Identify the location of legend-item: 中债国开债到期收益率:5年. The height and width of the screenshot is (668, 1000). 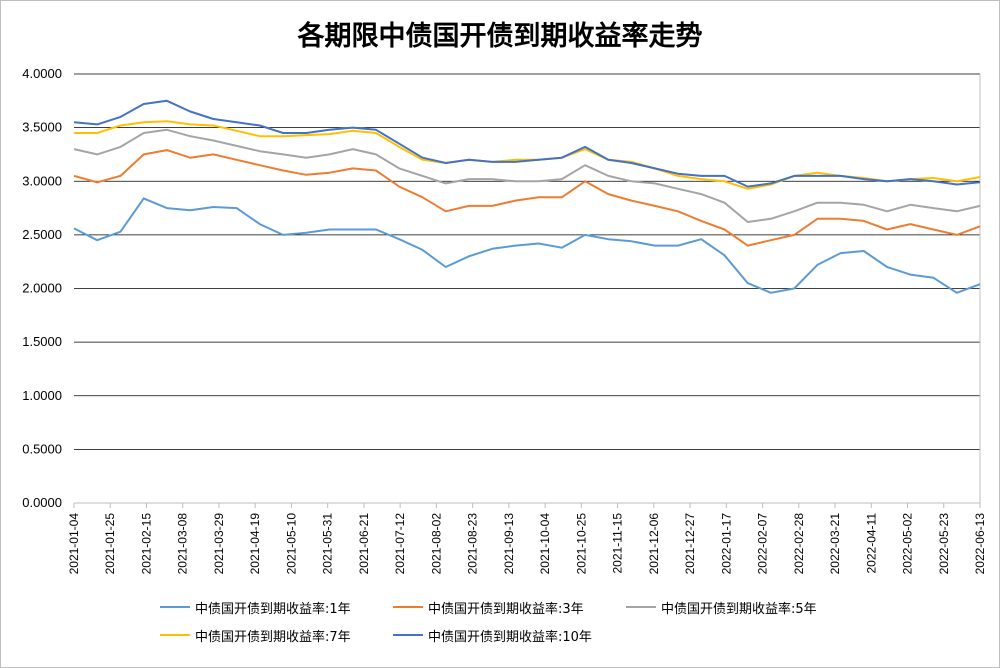
(721, 607).